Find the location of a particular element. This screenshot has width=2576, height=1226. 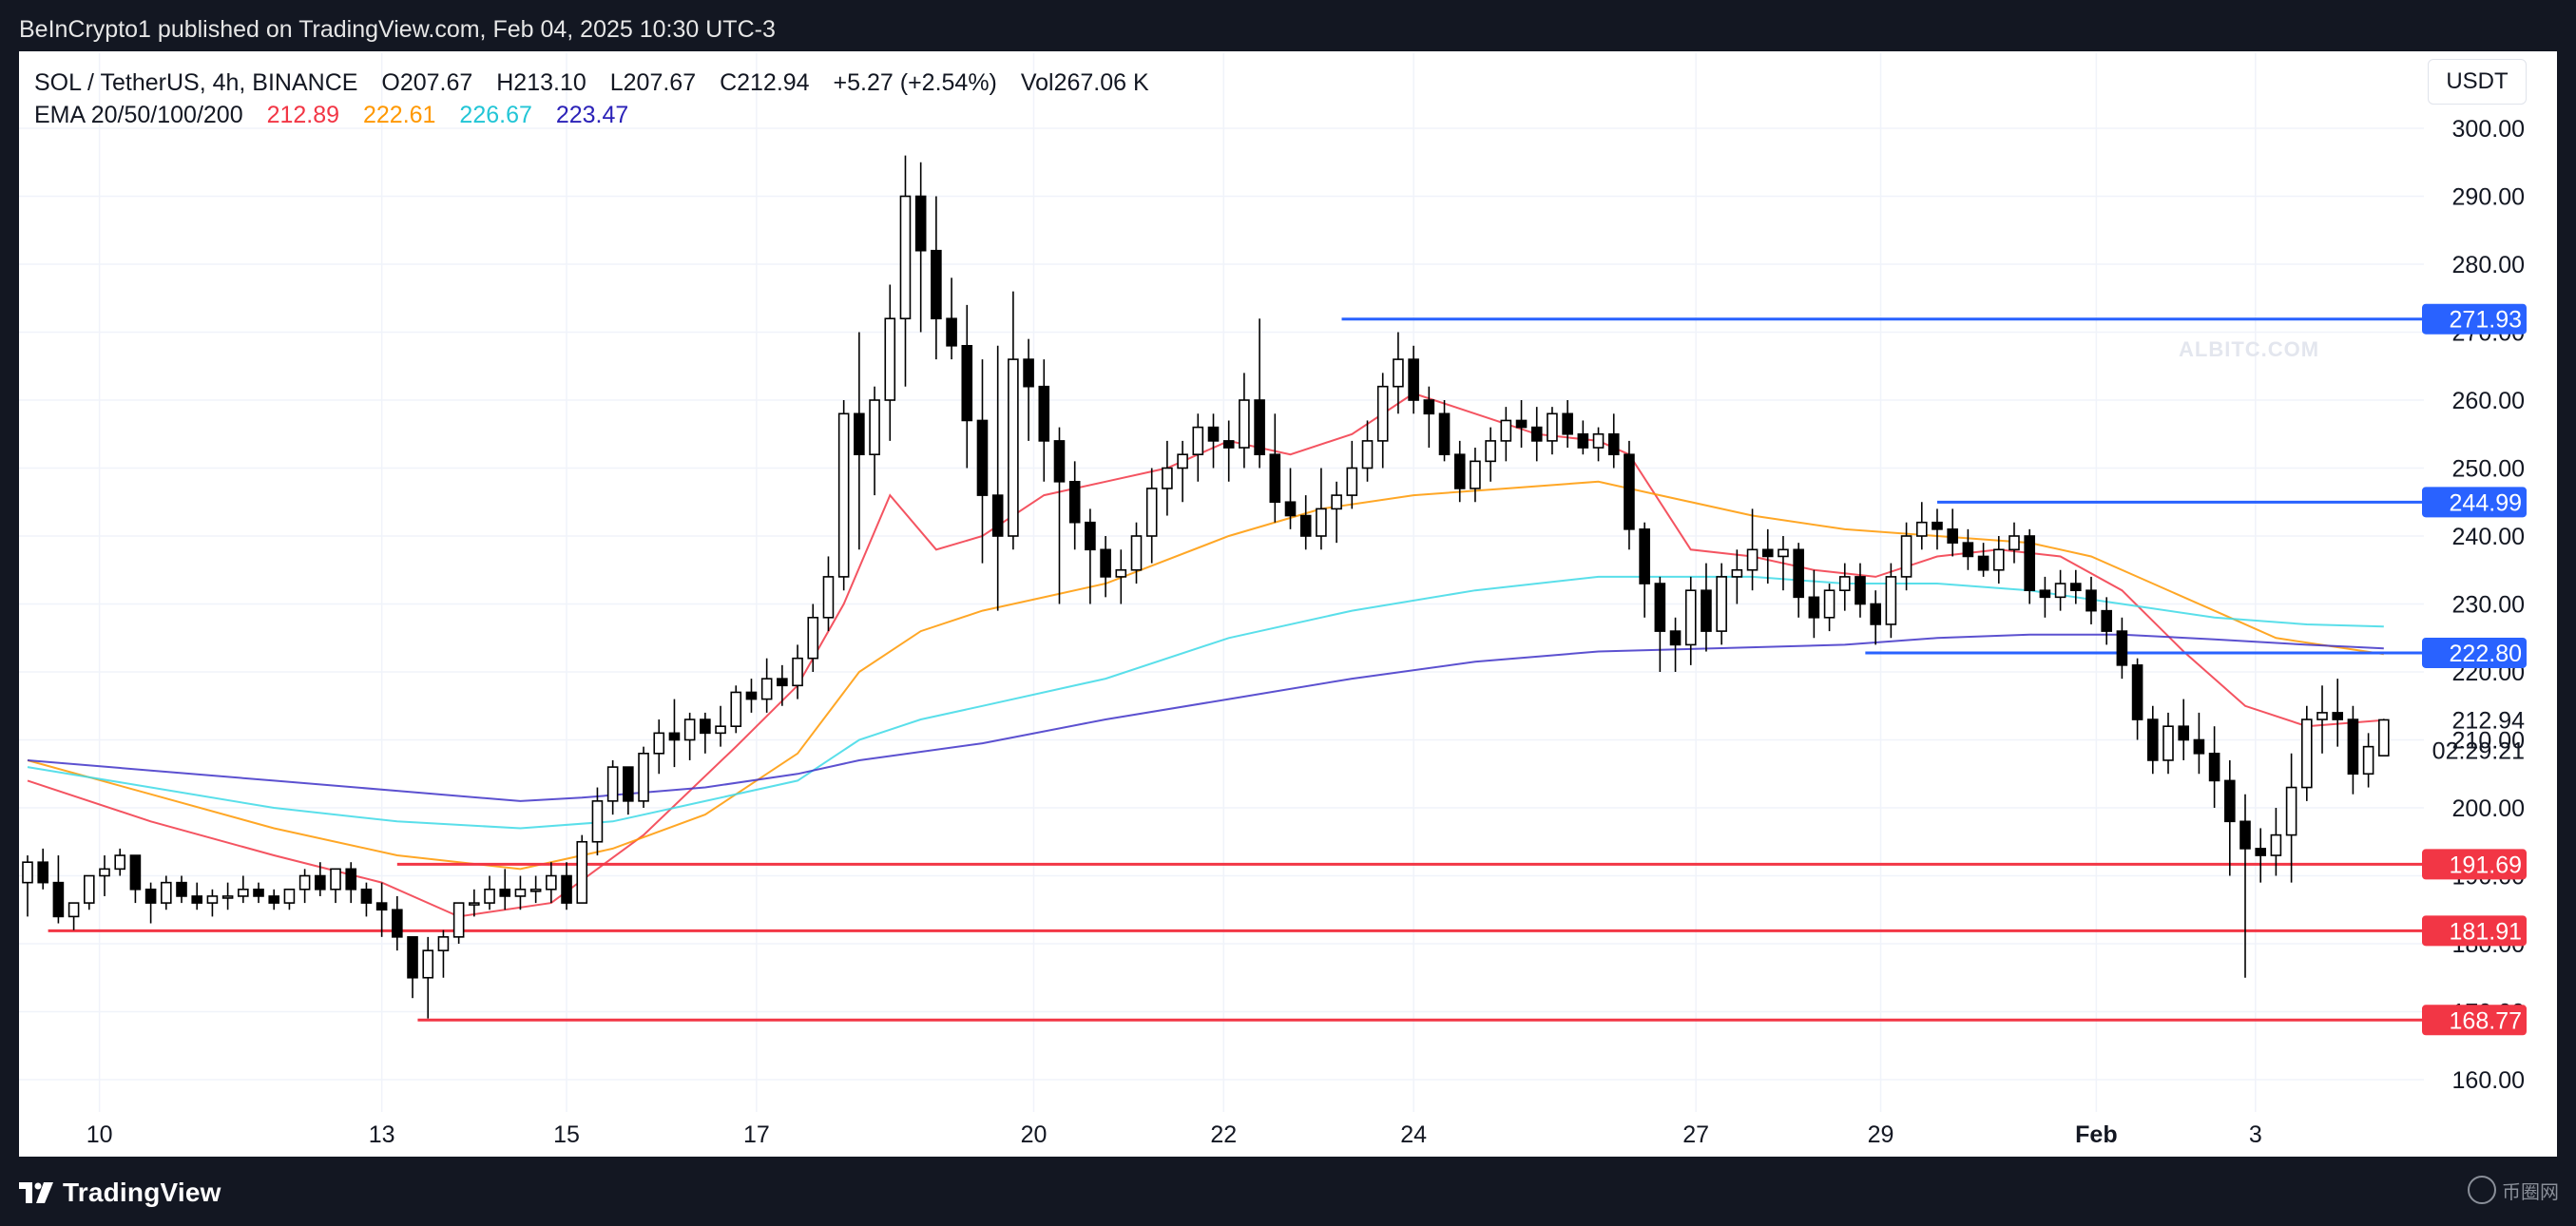

legend-symbol: SOL / TetherUS, 4h, BINANCE is located at coordinates (196, 82).